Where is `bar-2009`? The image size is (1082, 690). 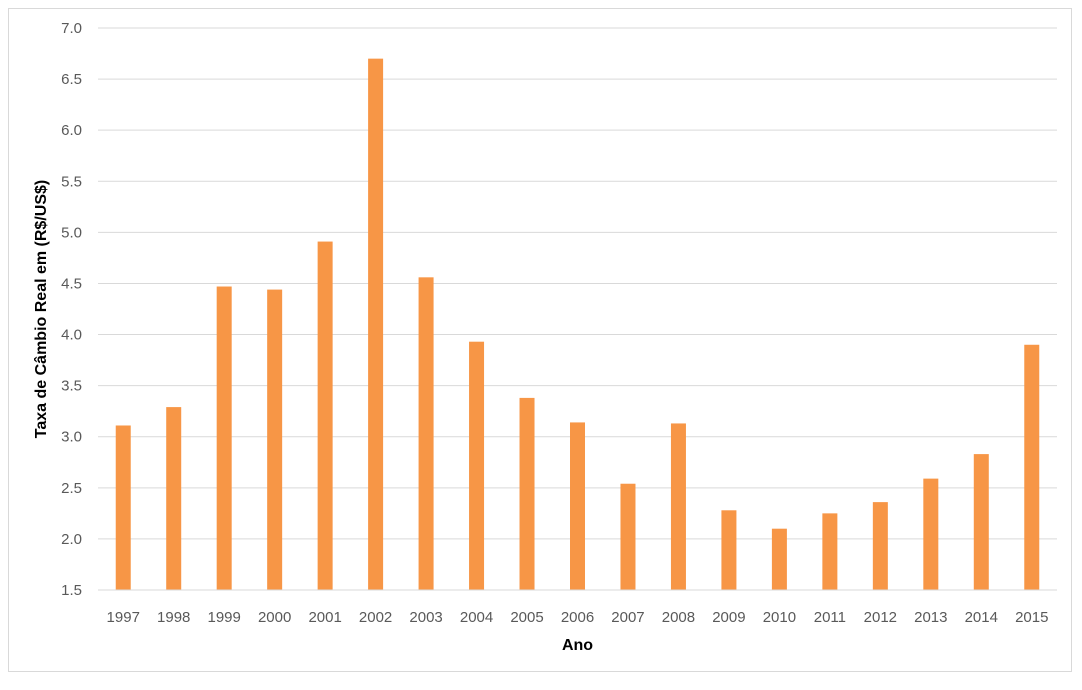
bar-2009 is located at coordinates (729, 550).